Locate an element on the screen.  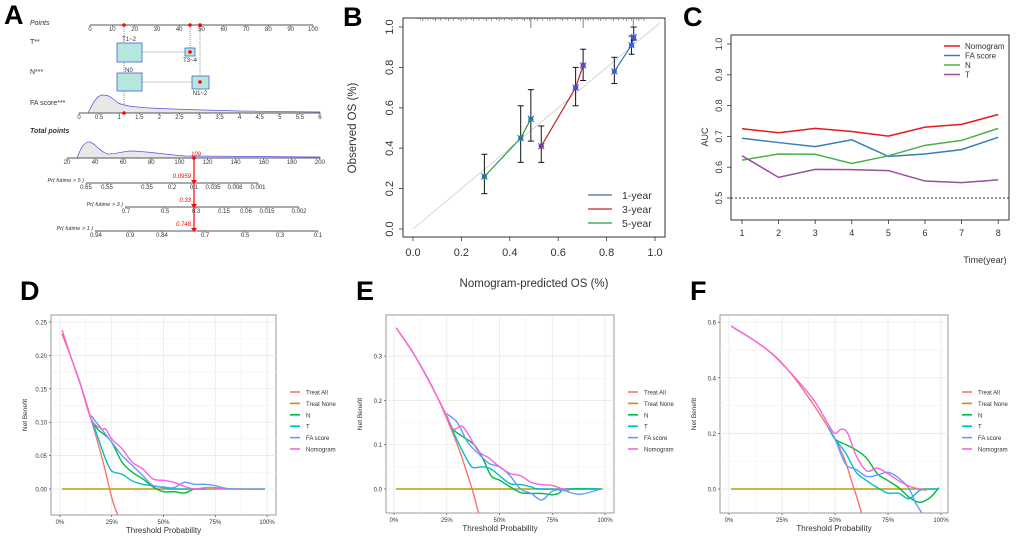
t-level-label: T1~2 is located at coordinates (129, 40).